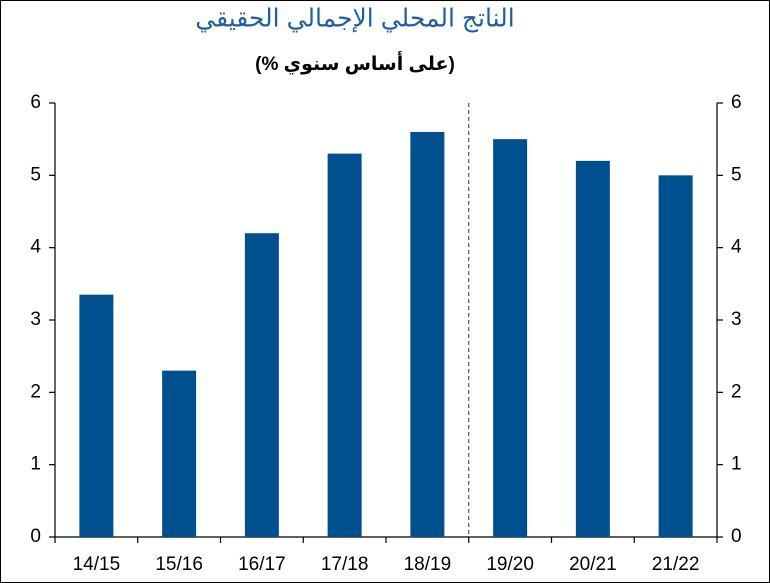 The height and width of the screenshot is (583, 770). I want to click on y-tick-label: 1, so click(35, 464).